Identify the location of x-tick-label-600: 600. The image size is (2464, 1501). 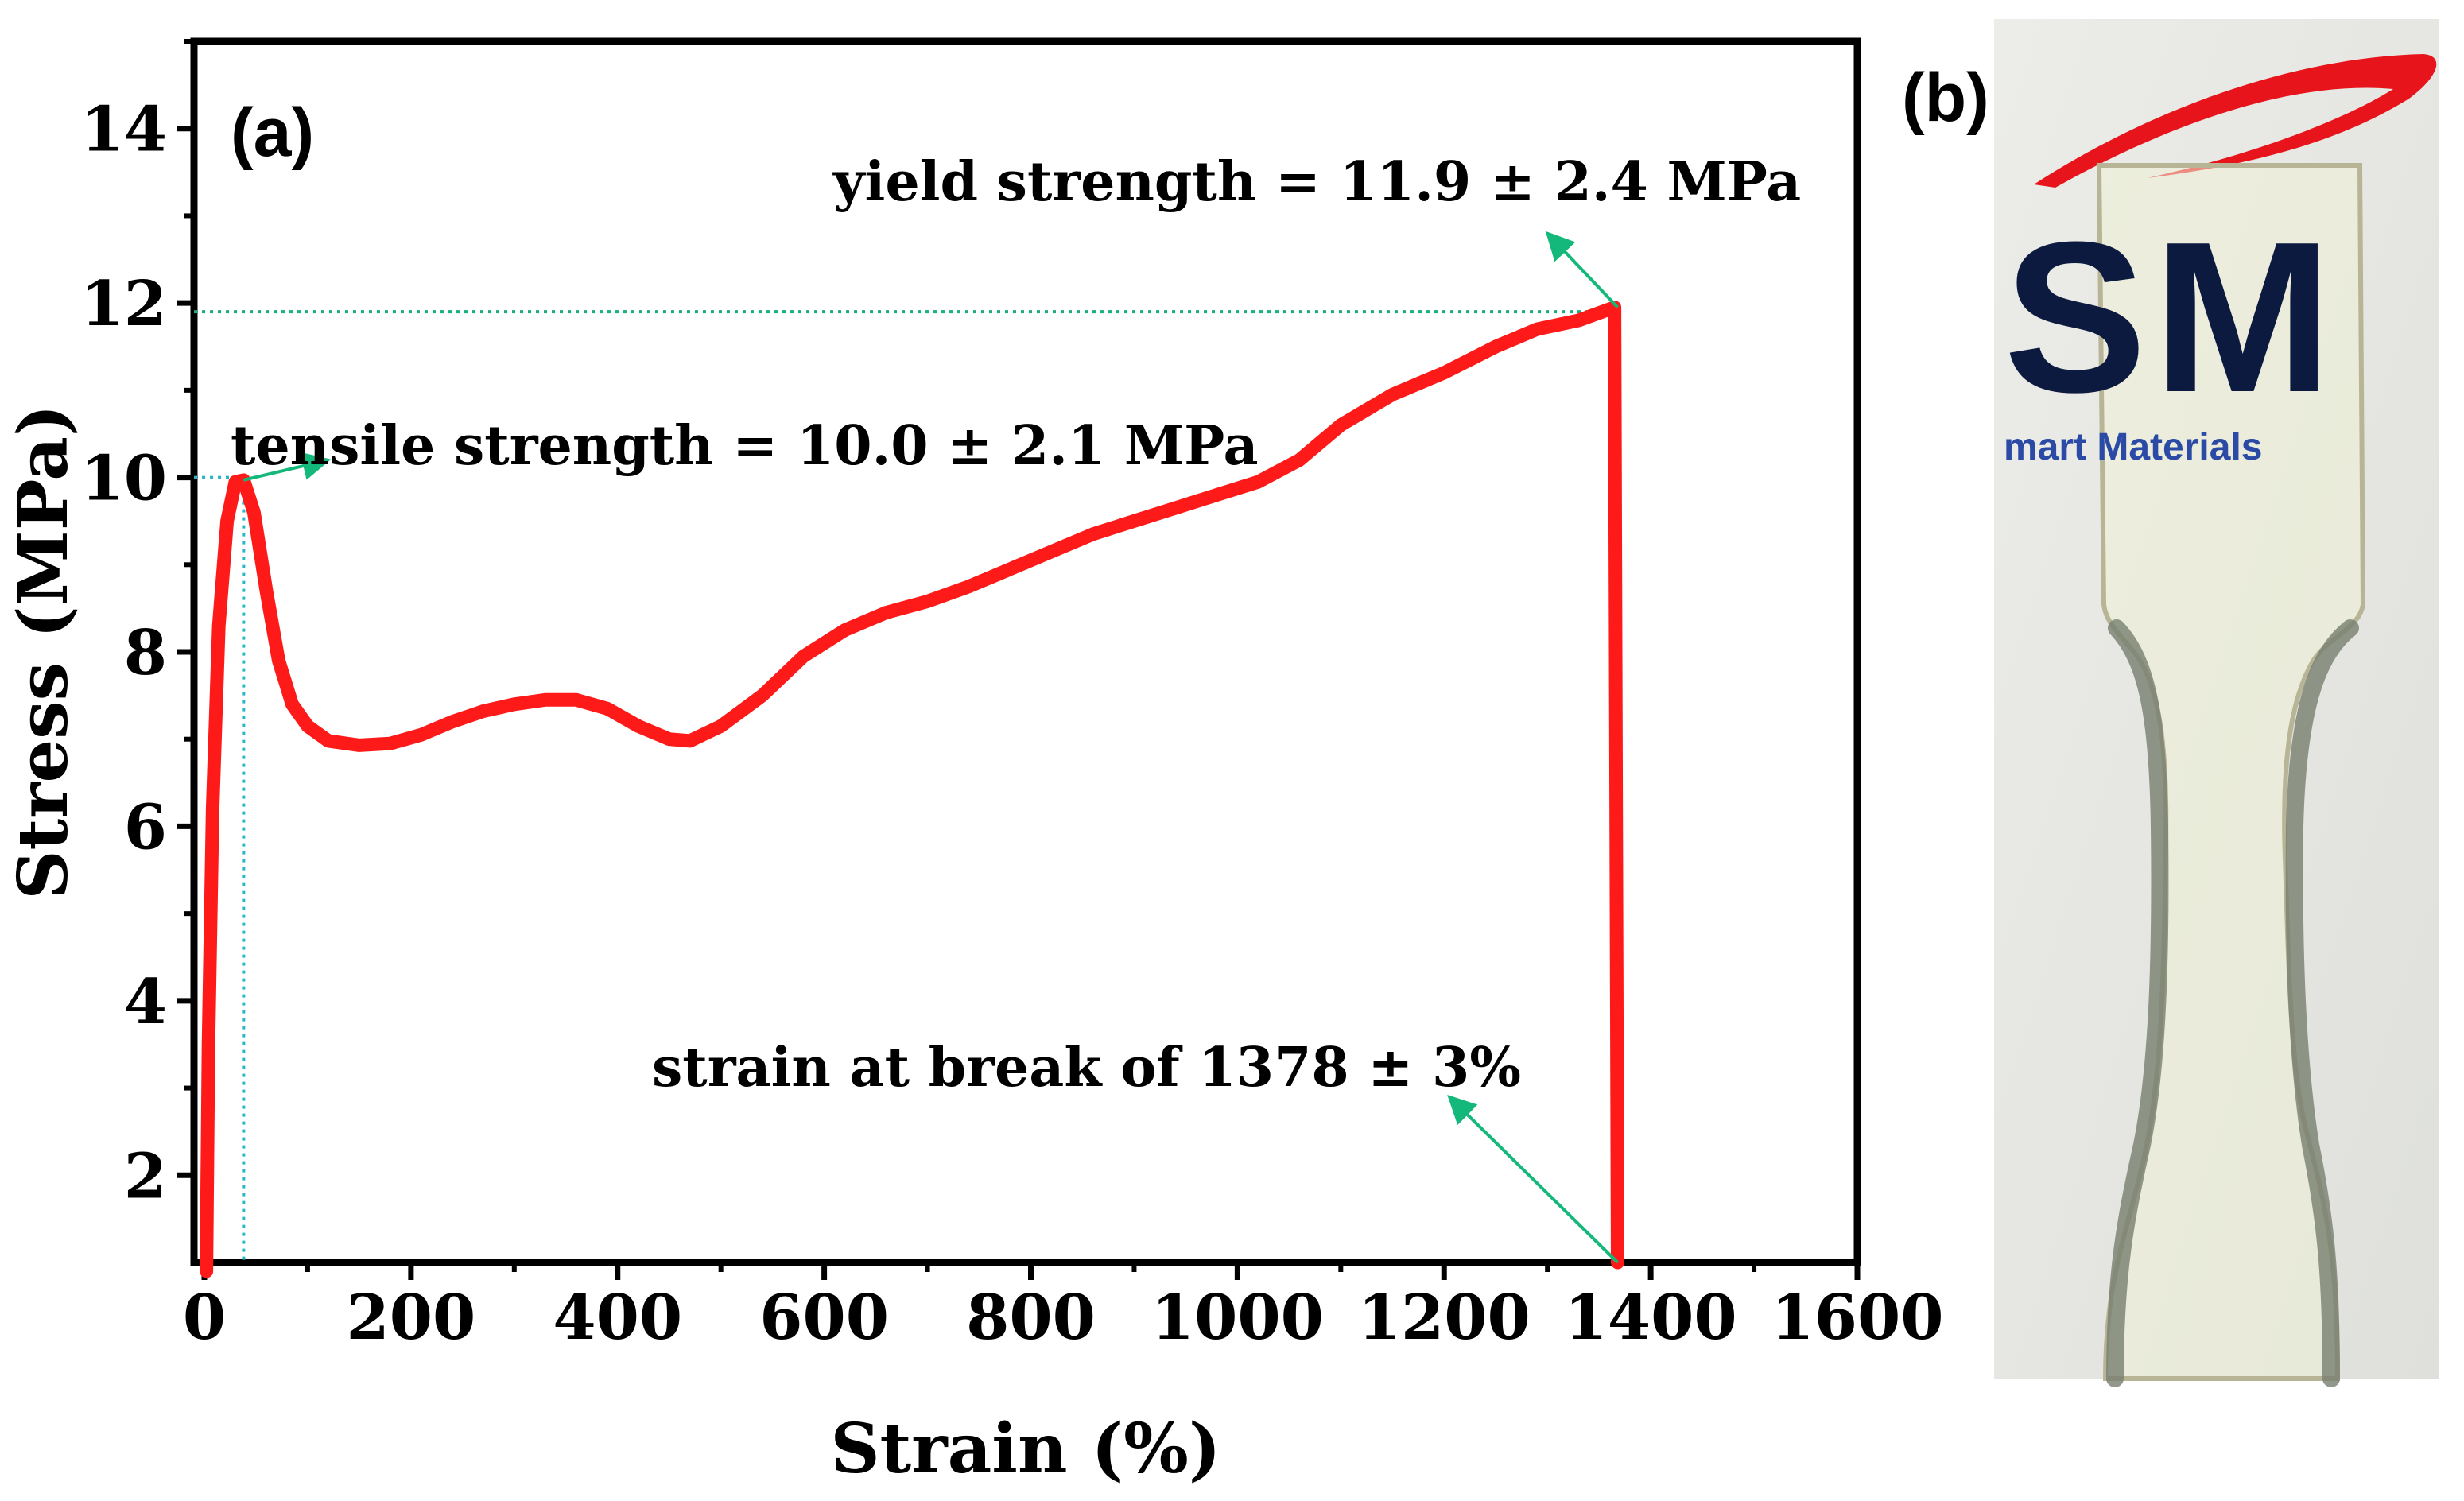
(824, 1318).